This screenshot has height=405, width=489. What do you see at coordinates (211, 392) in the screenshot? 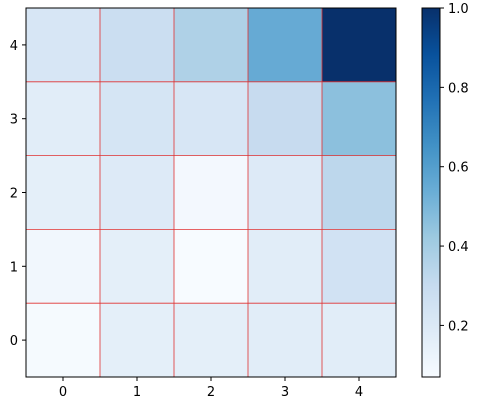
I see `x-tick-label: 2` at bounding box center [211, 392].